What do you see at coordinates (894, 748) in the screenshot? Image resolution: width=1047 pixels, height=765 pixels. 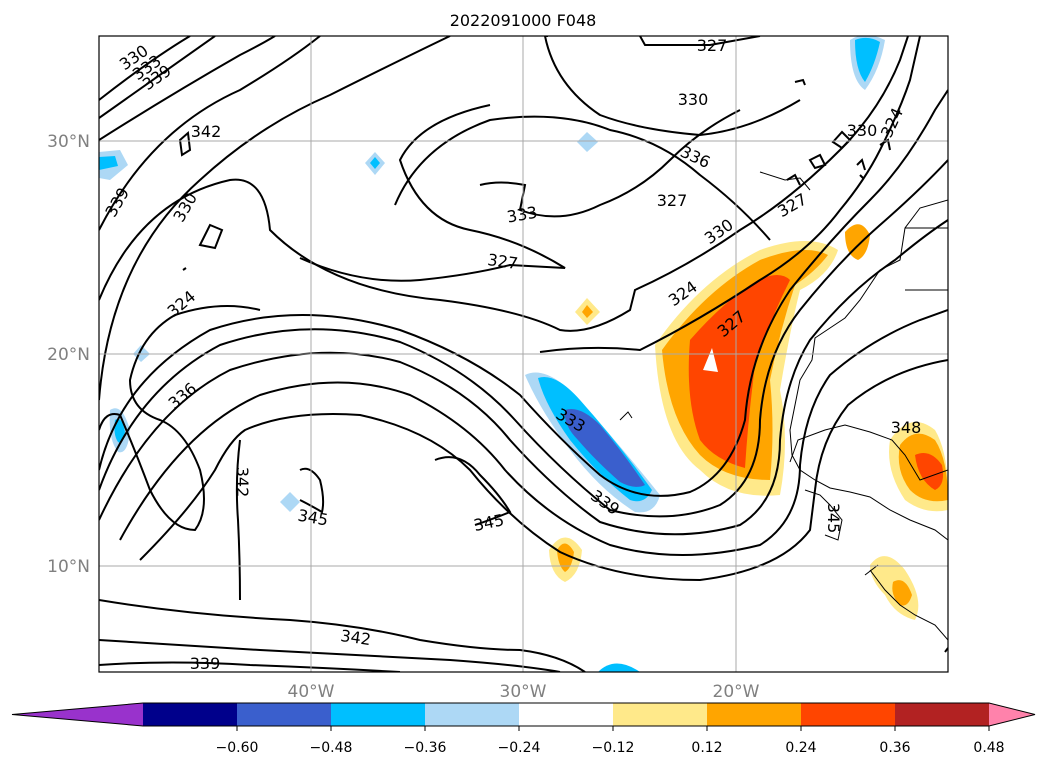 I see `colorbar-tick-label: 0.36` at bounding box center [894, 748].